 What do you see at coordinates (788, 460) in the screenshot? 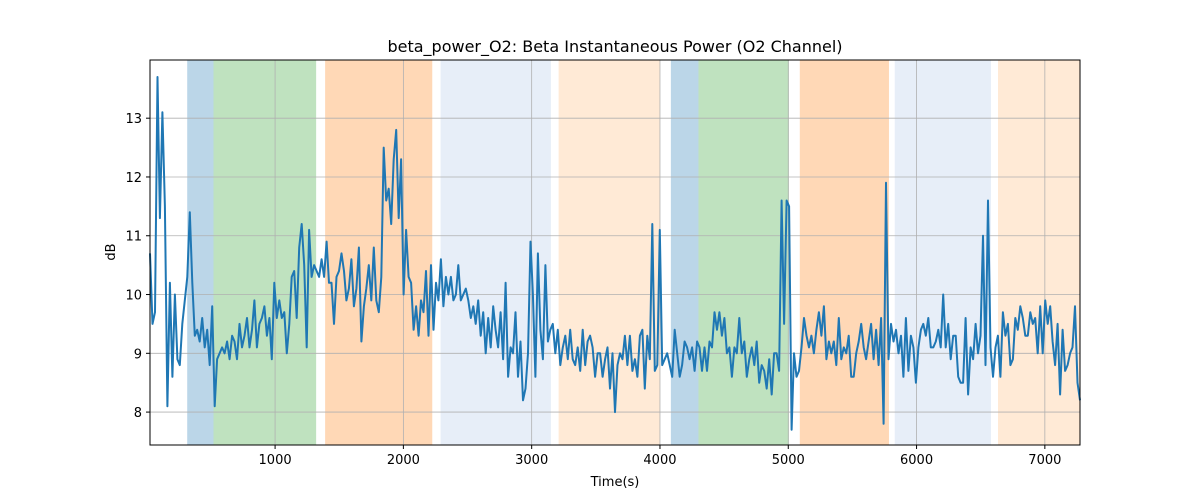
I see `x-tick-label: 5000` at bounding box center [788, 460].